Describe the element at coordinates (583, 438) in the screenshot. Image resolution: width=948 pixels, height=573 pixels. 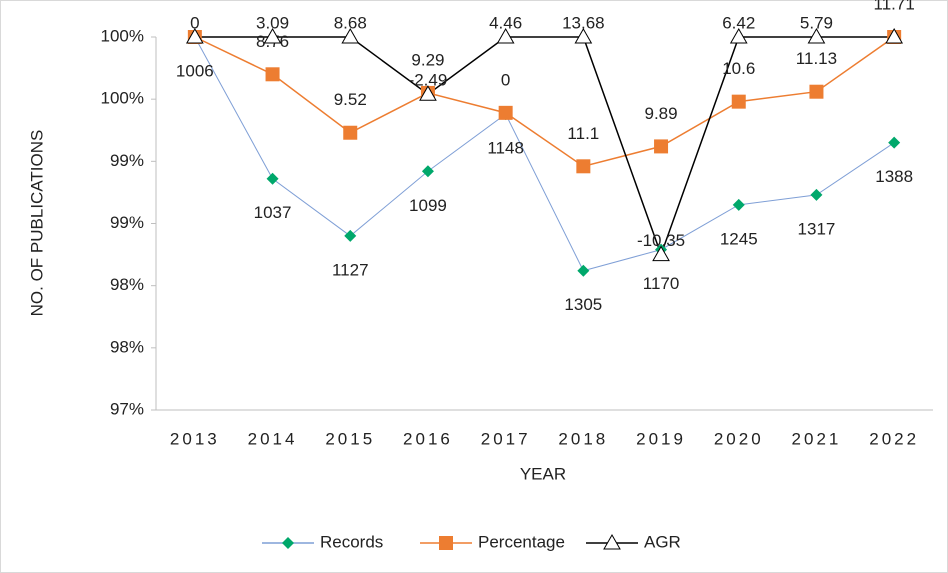
I see `x-tick-label: 2018` at that location.